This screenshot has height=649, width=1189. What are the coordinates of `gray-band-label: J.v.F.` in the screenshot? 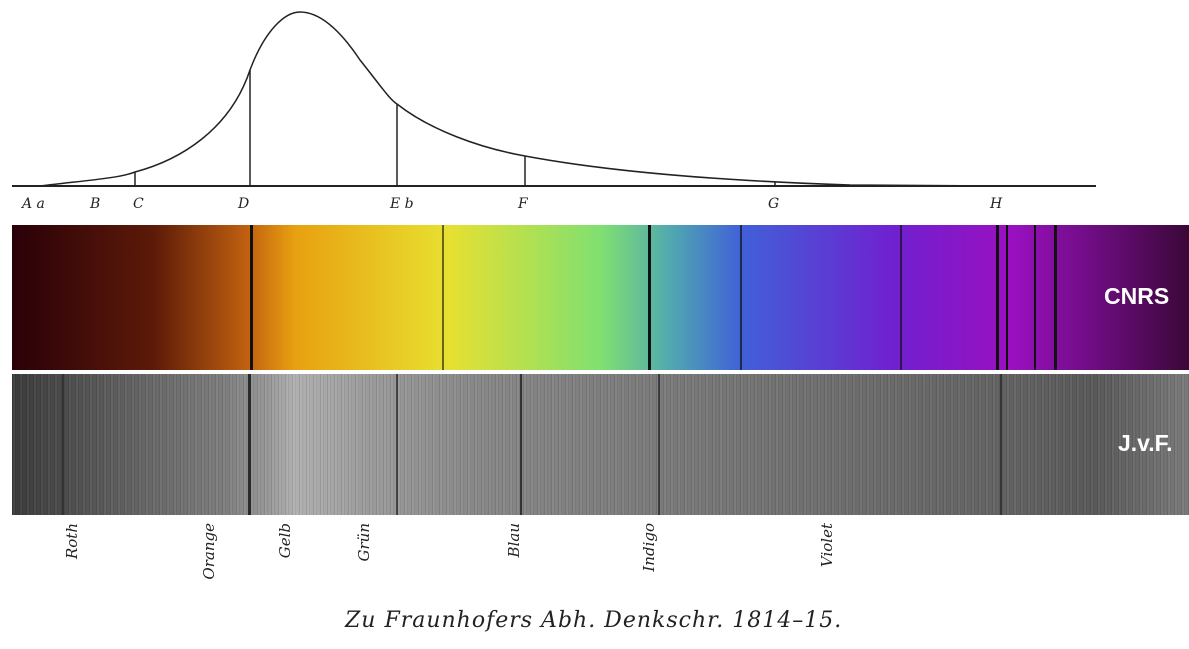 It's located at (1145, 443).